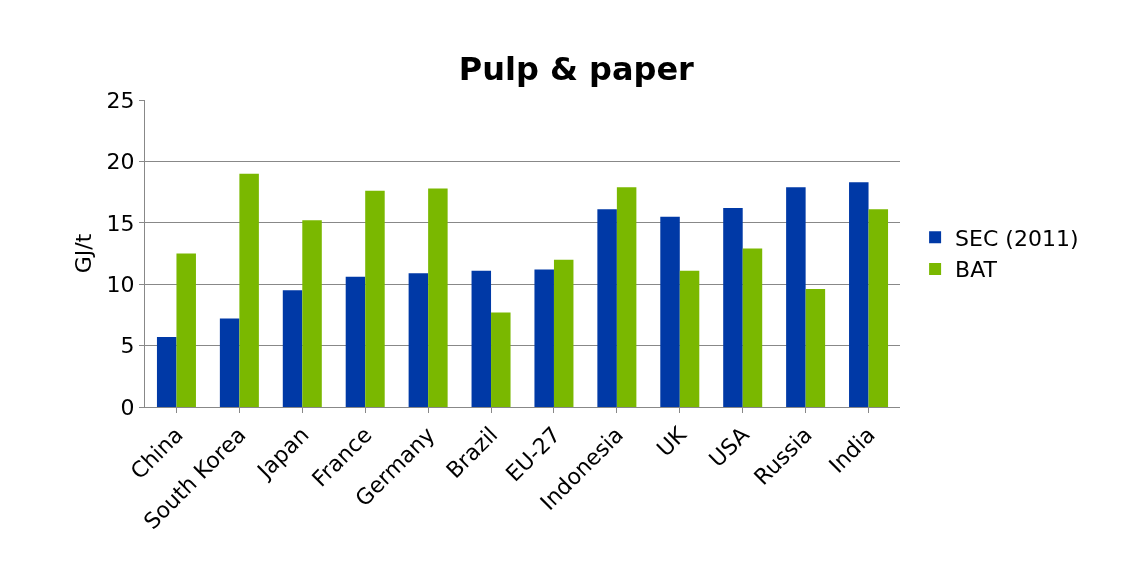 Image resolution: width=1130 pixels, height=572 pixels. What do you see at coordinates (83, 253) in the screenshot?
I see `y-axis-title: GJ/t` at bounding box center [83, 253].